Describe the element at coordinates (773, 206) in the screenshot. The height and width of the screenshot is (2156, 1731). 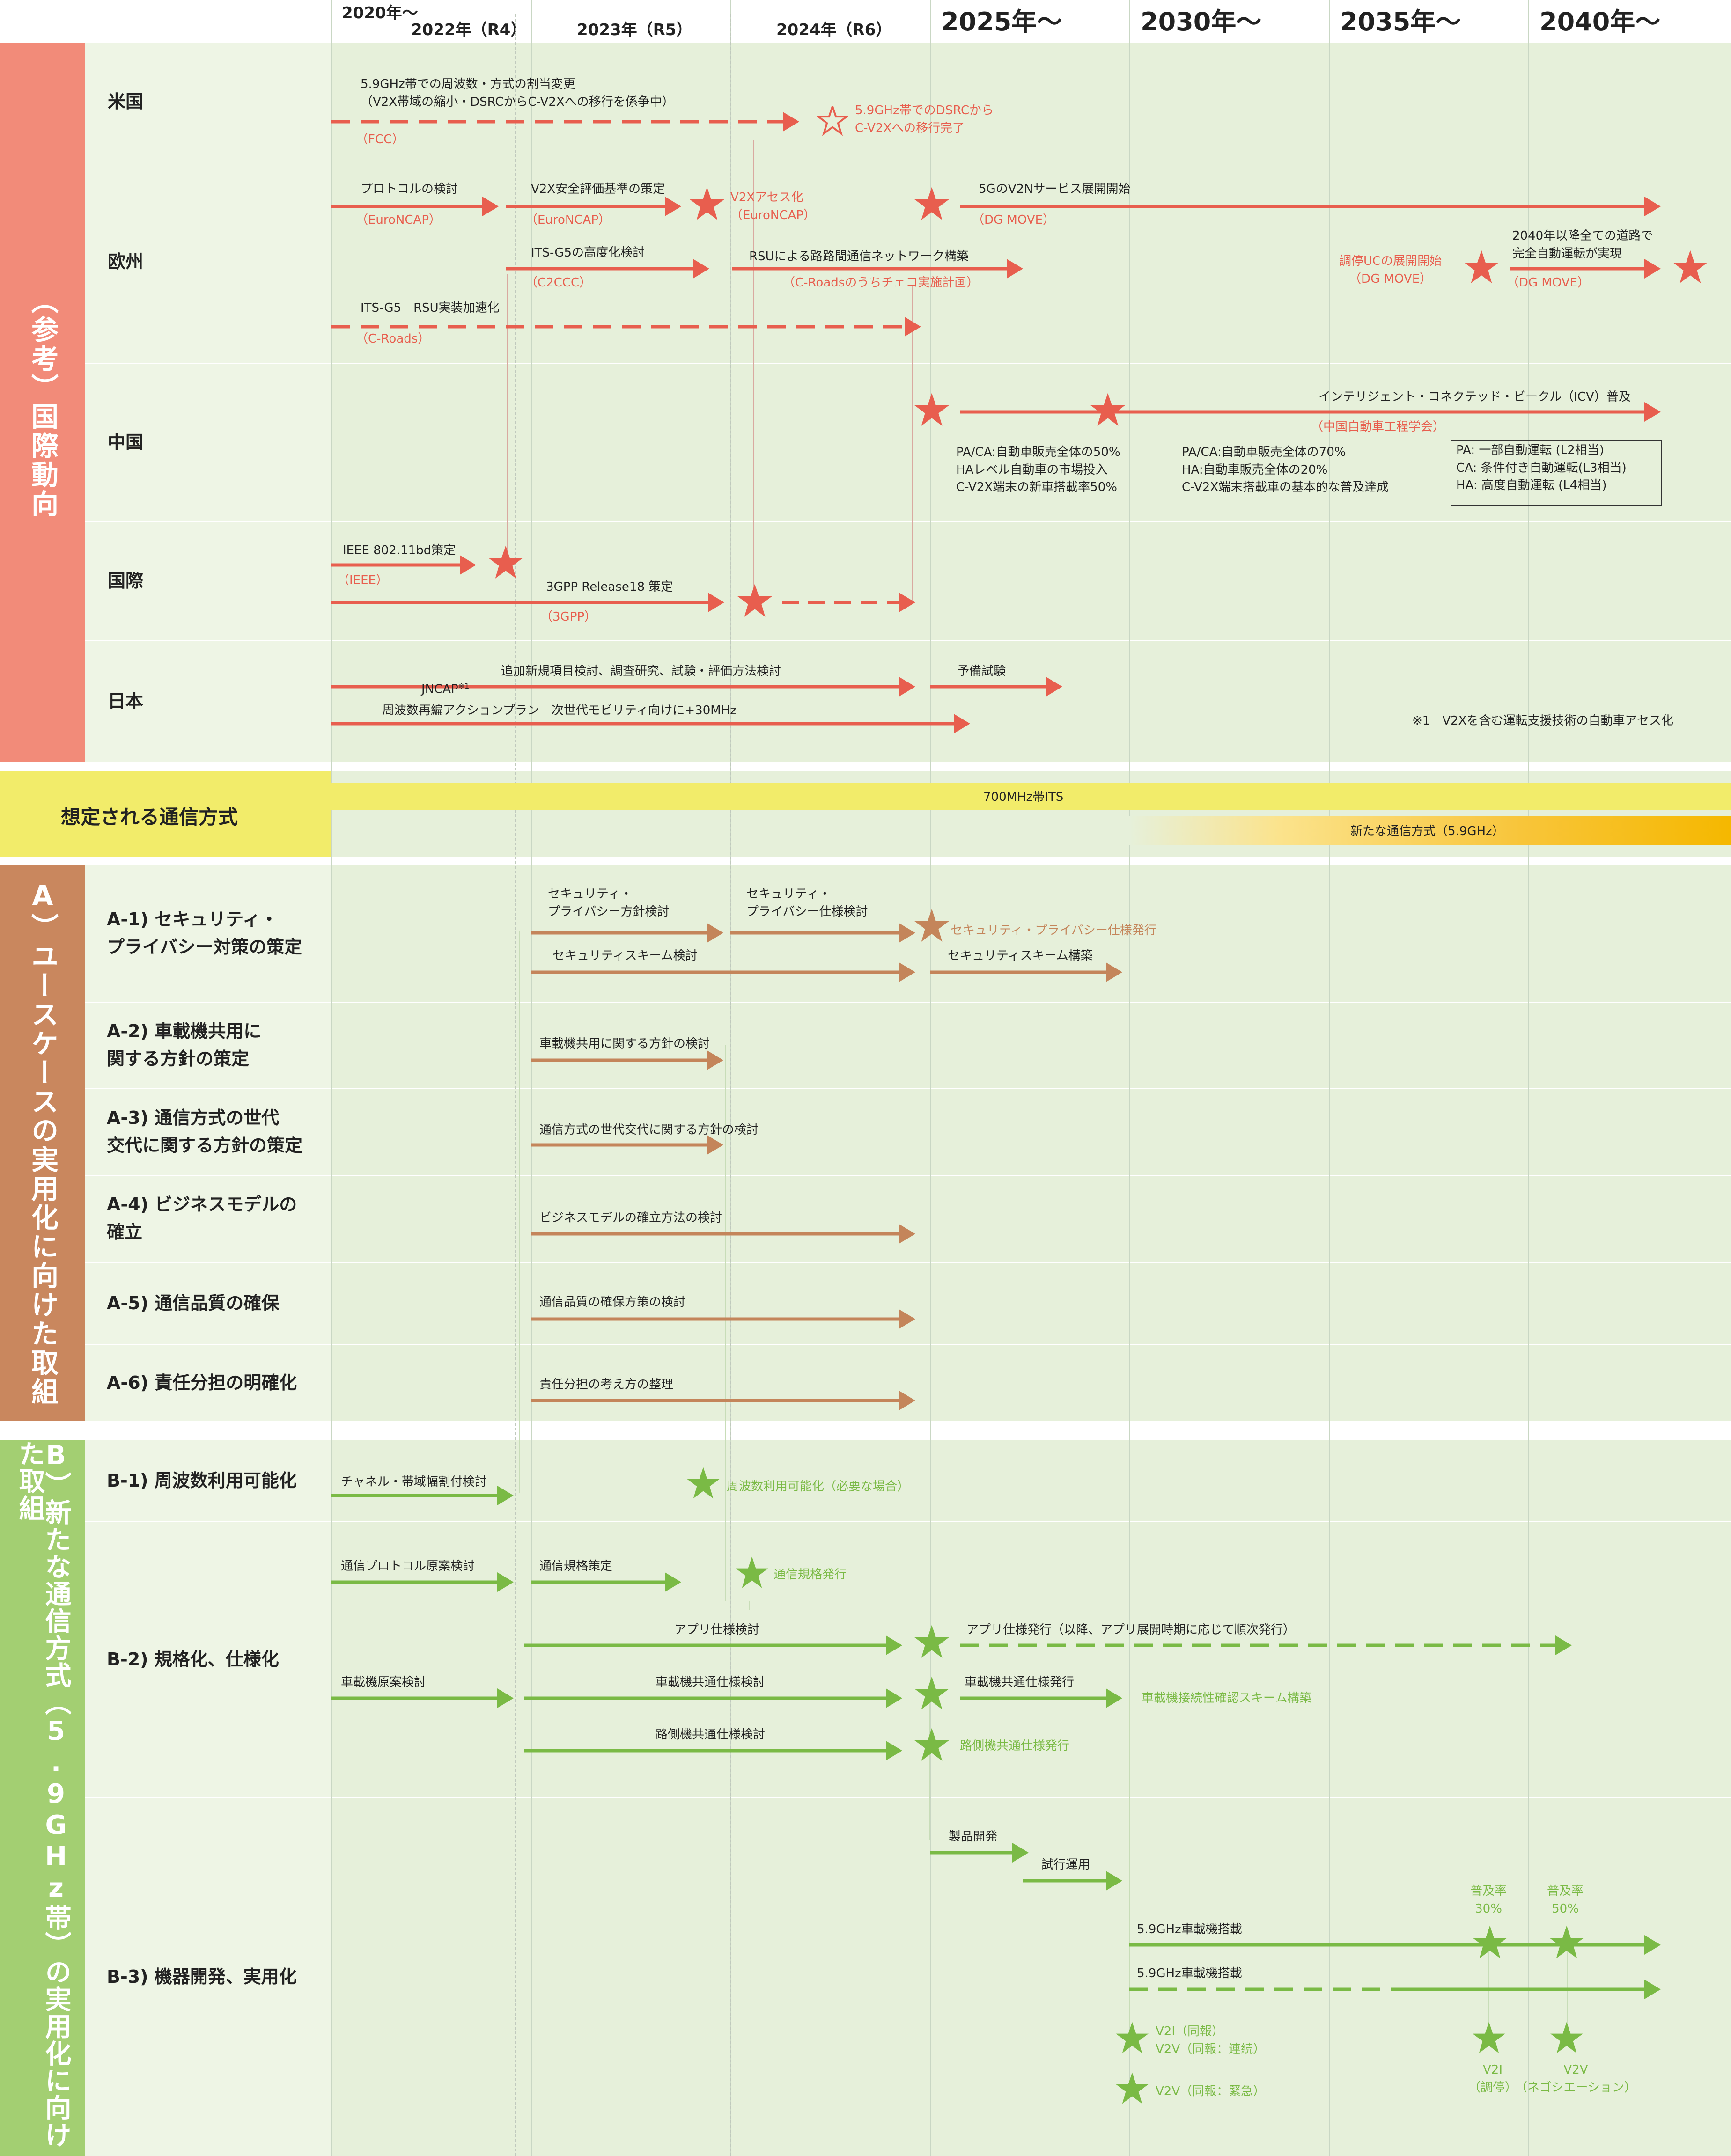
I see `eu-v2x-assess: V2Xアセス化 （EuroNCAP）` at that location.